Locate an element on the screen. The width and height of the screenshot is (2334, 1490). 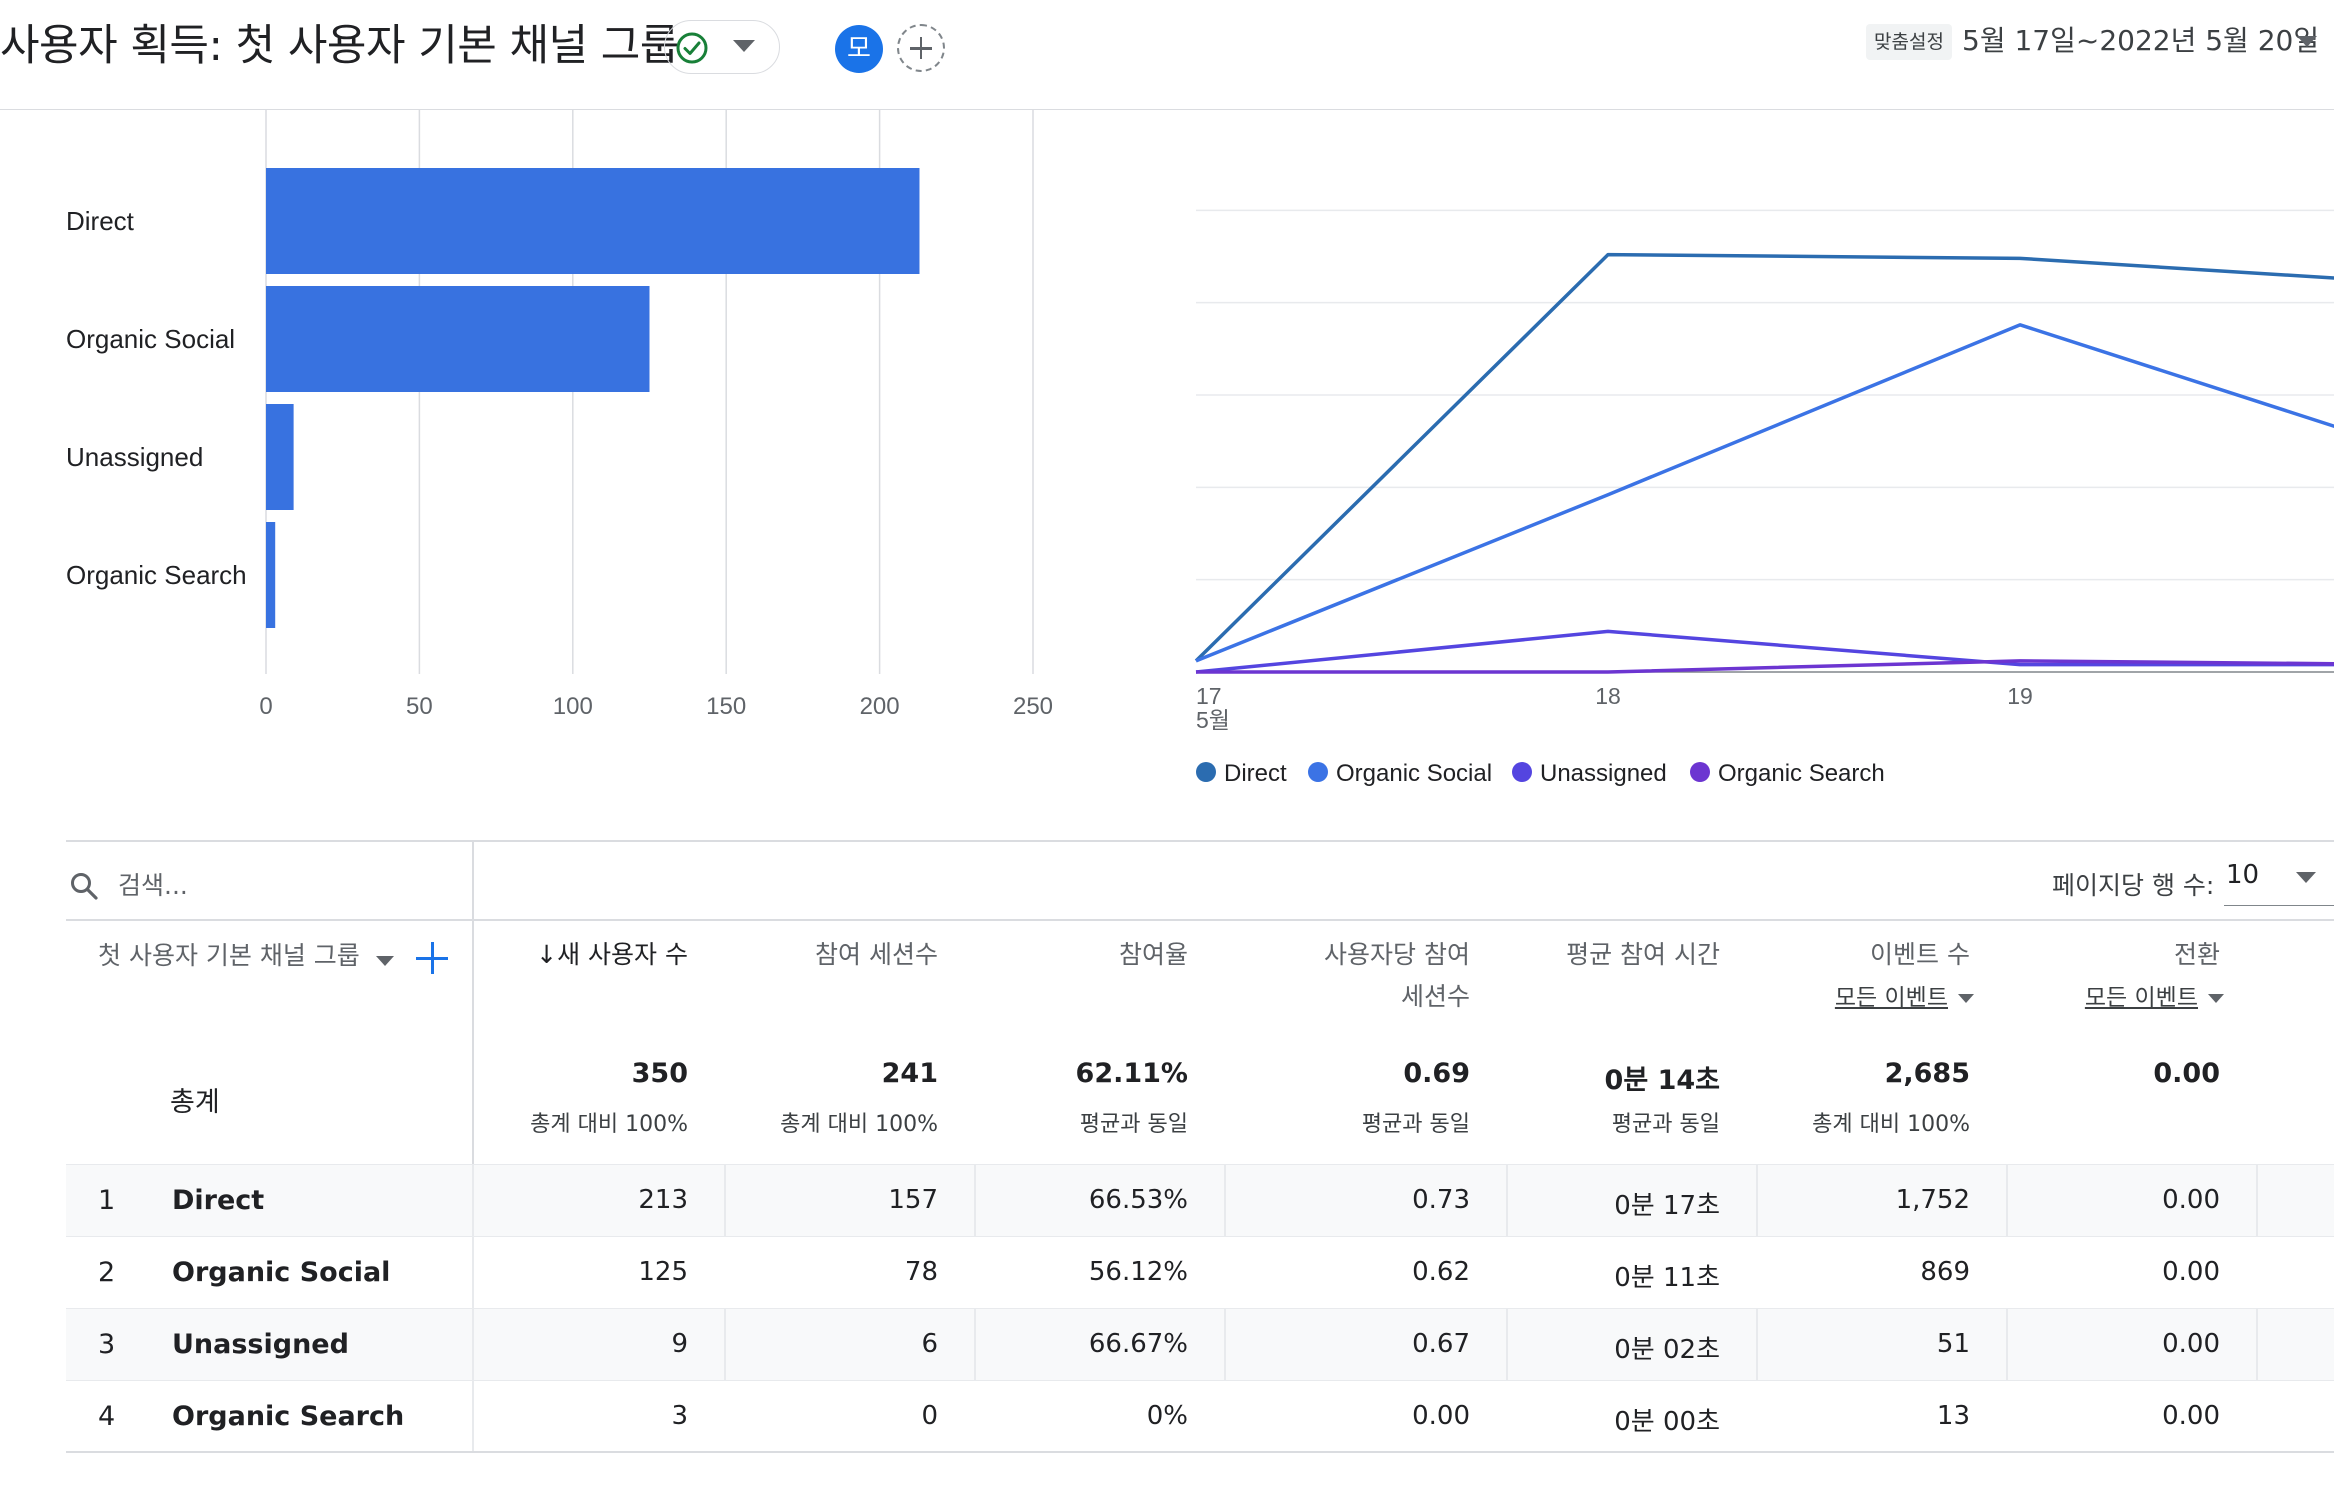
table-cell: 0.62 is located at coordinates (1441, 1272).